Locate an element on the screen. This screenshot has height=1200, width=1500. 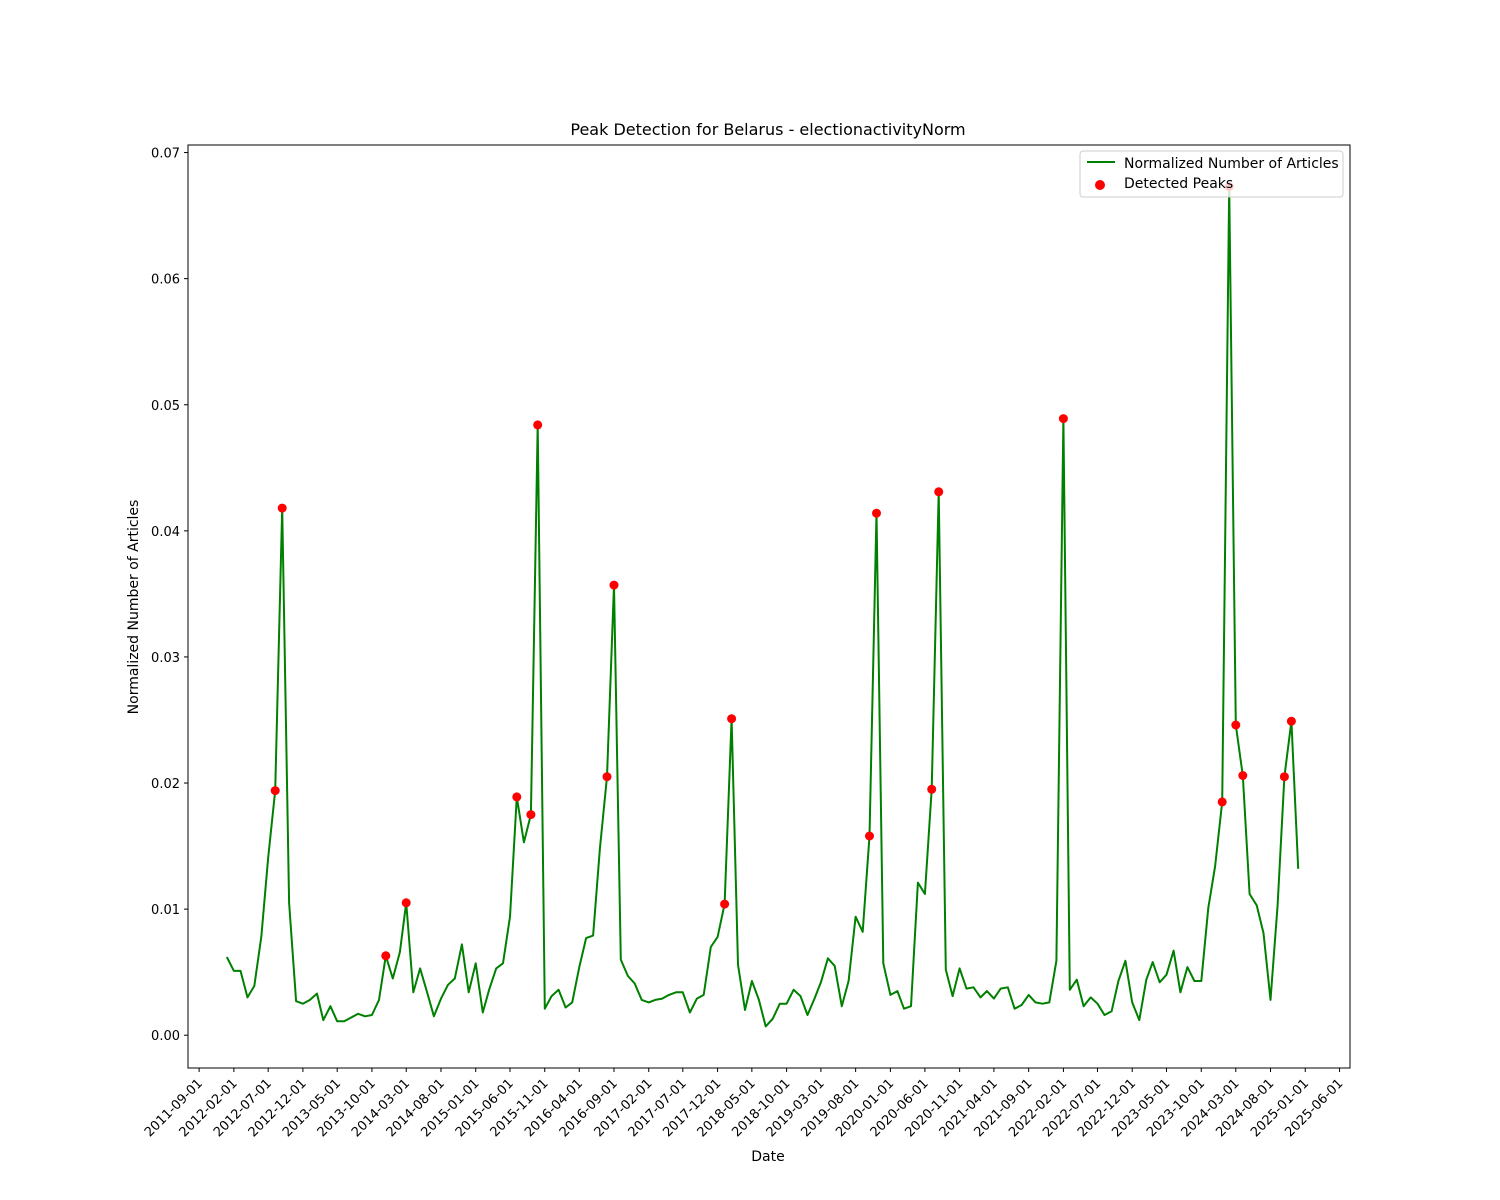
y-tick-label: 0.00 is located at coordinates (165, 1036).